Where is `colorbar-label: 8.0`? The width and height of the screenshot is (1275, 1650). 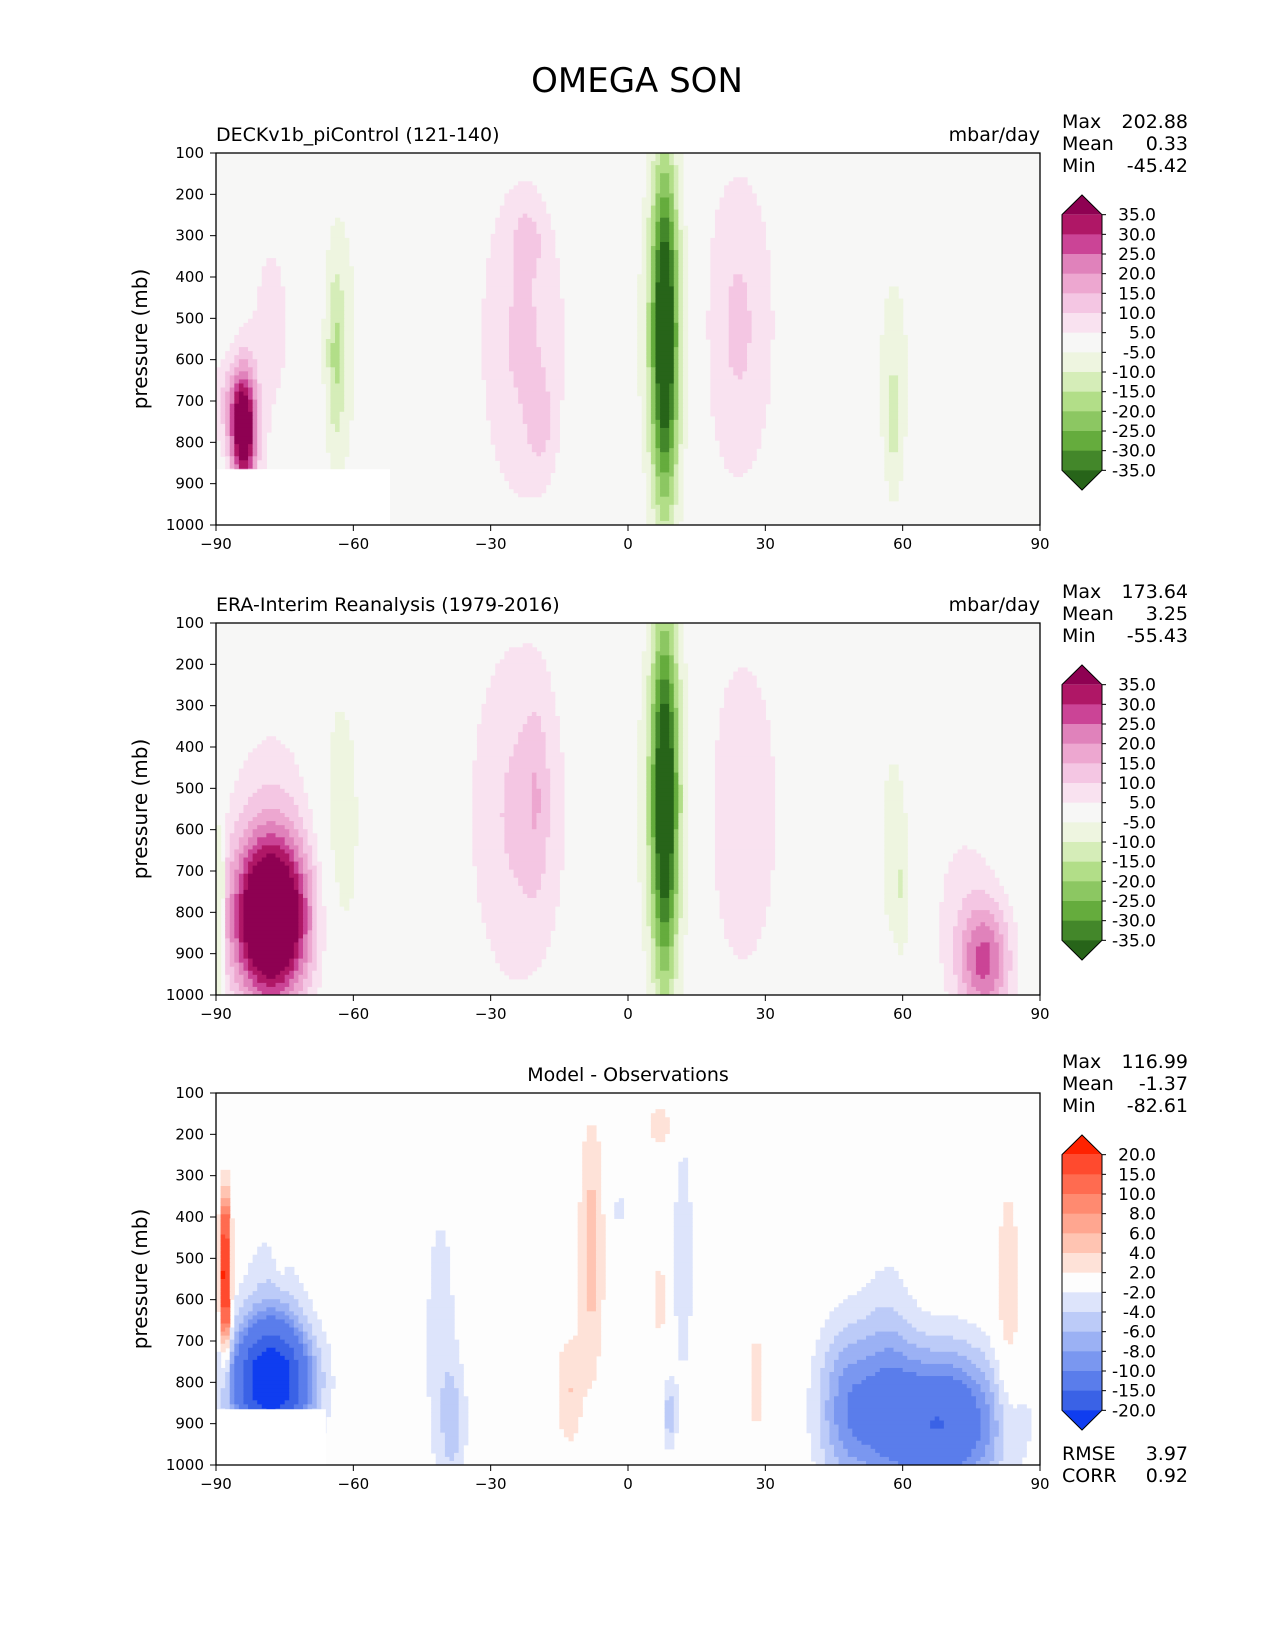 colorbar-label: 8.0 is located at coordinates (1142, 1215).